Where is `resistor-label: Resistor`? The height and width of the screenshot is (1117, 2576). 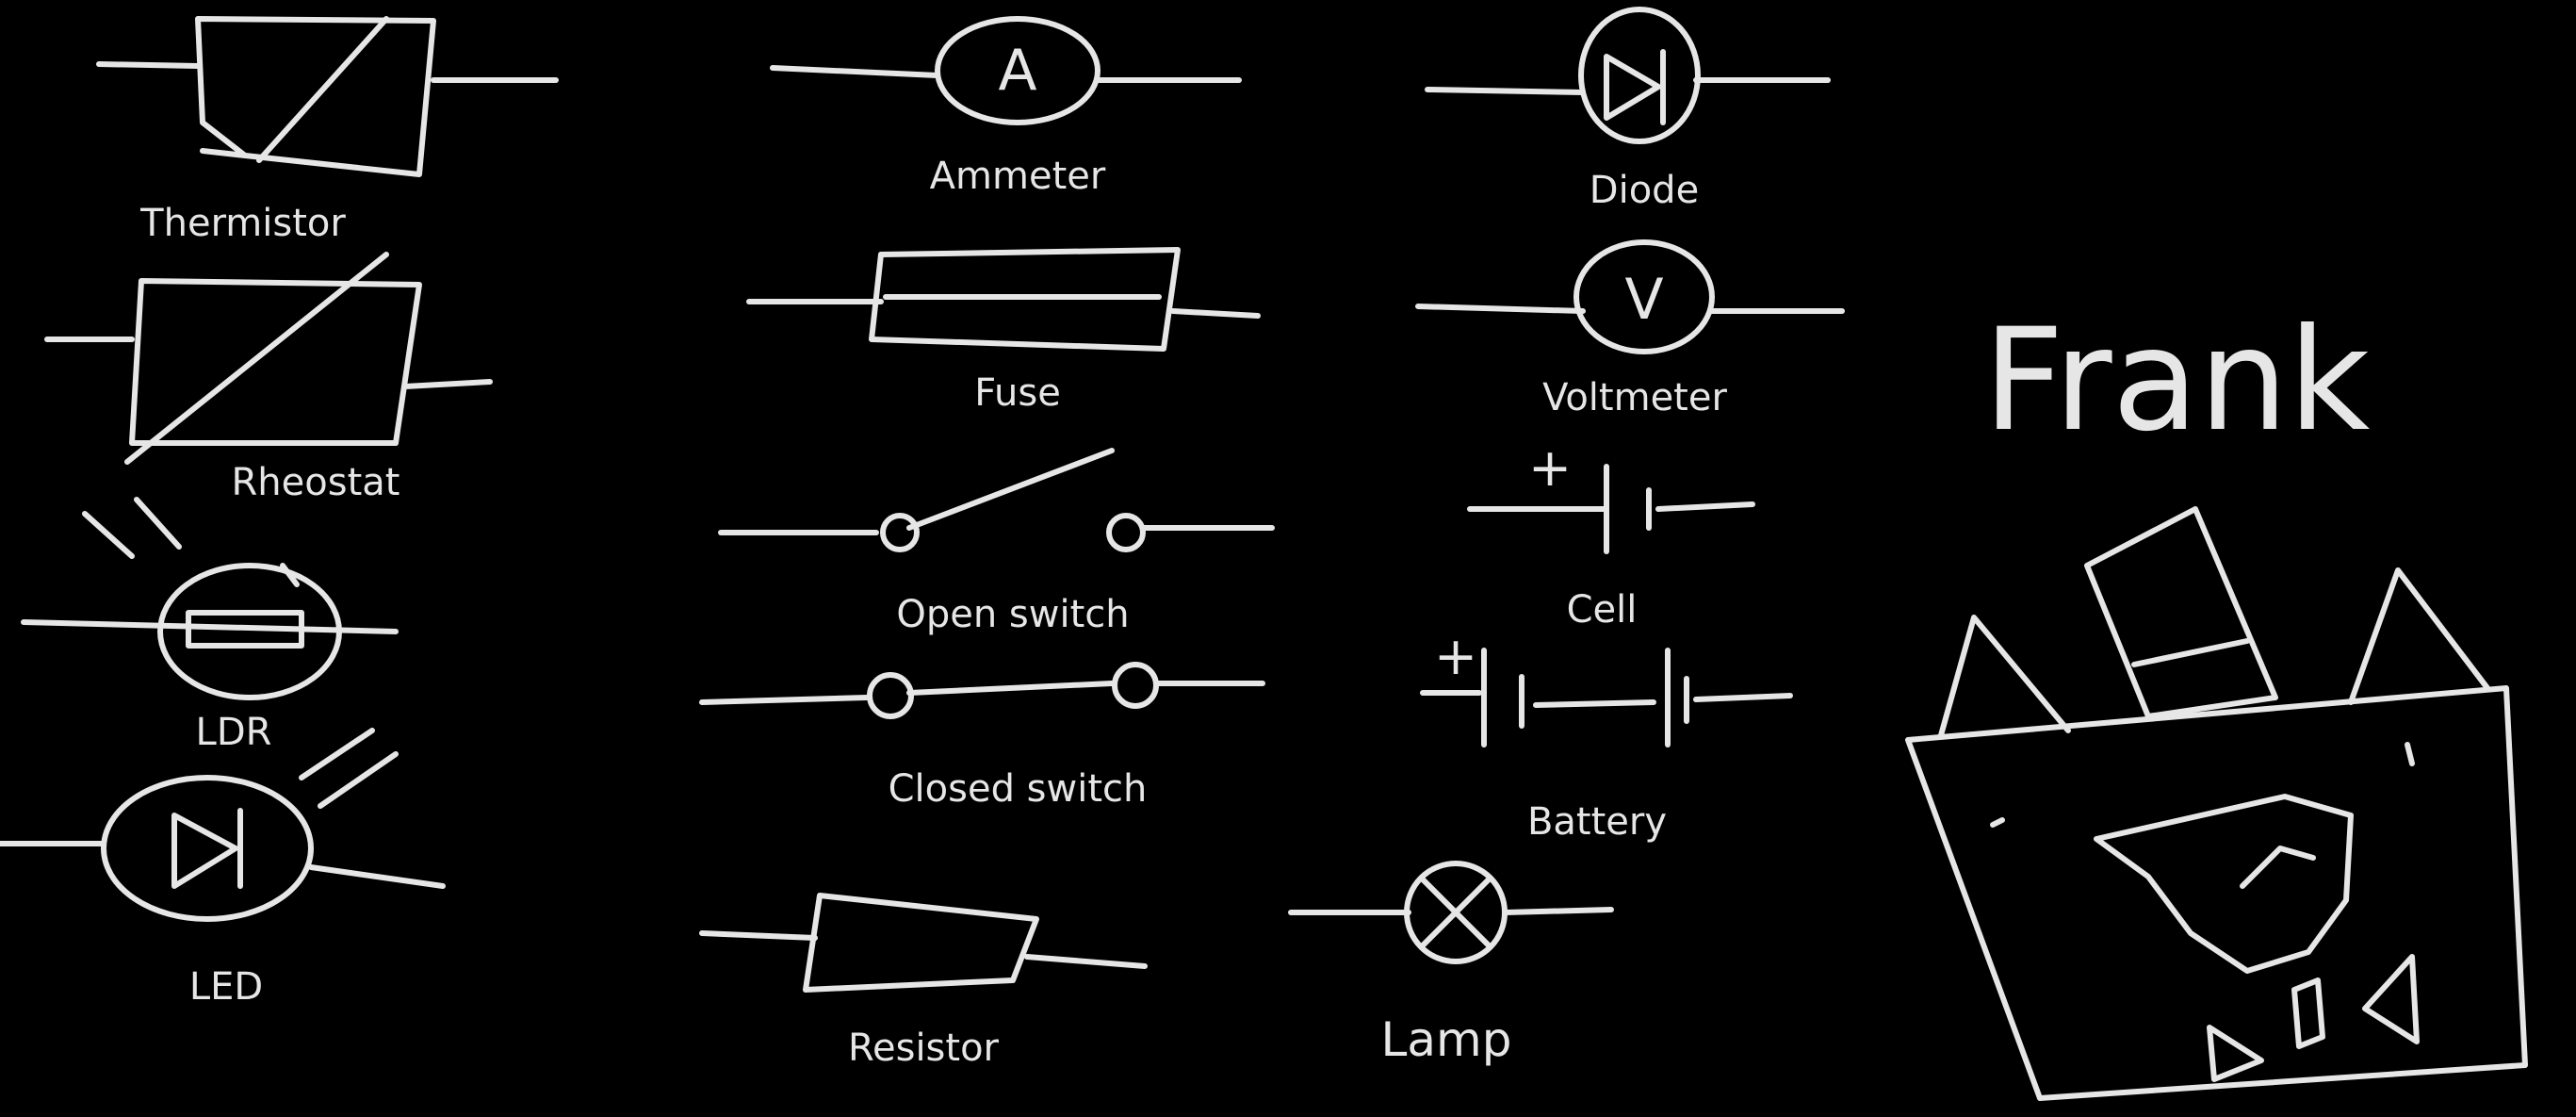 resistor-label: Resistor is located at coordinates (924, 1048).